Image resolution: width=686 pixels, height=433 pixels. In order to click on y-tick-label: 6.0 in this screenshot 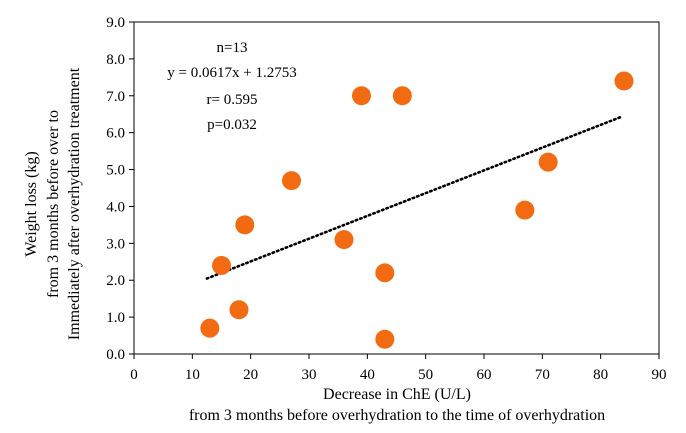, I will do `click(115, 134)`.